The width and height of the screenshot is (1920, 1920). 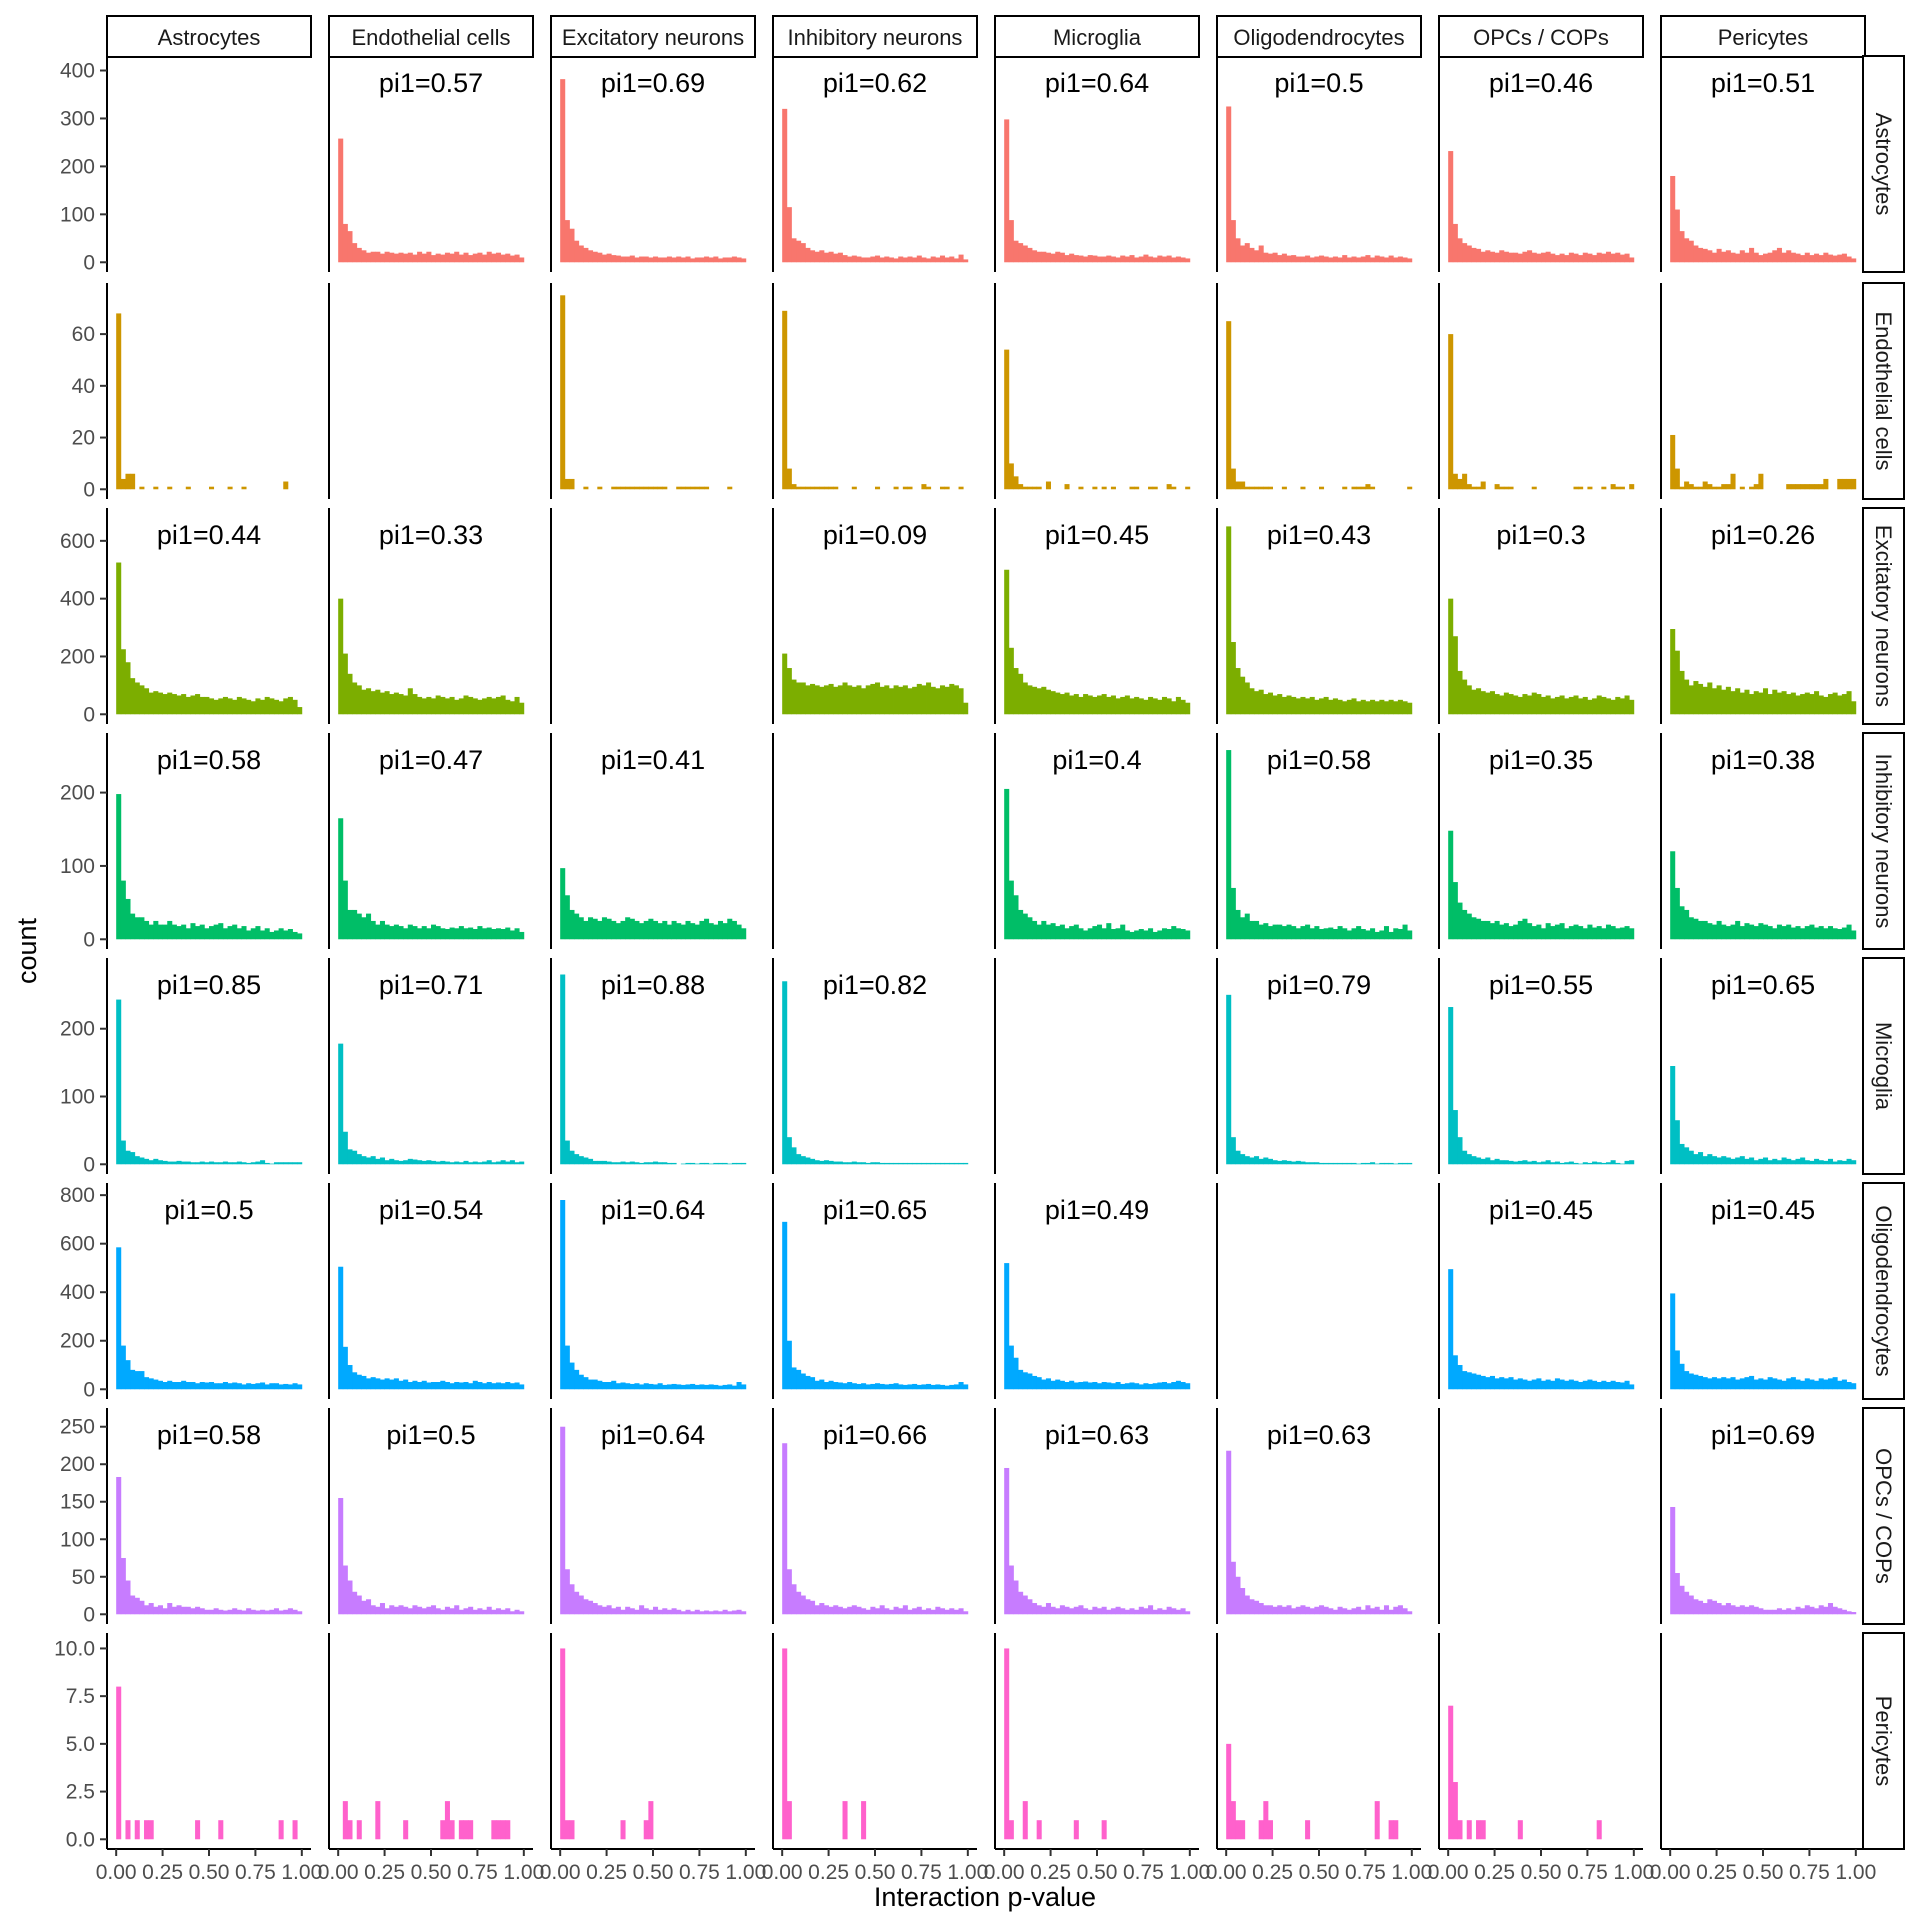 What do you see at coordinates (1883, 391) in the screenshot?
I see `row-strip-label: Endothelial cells` at bounding box center [1883, 391].